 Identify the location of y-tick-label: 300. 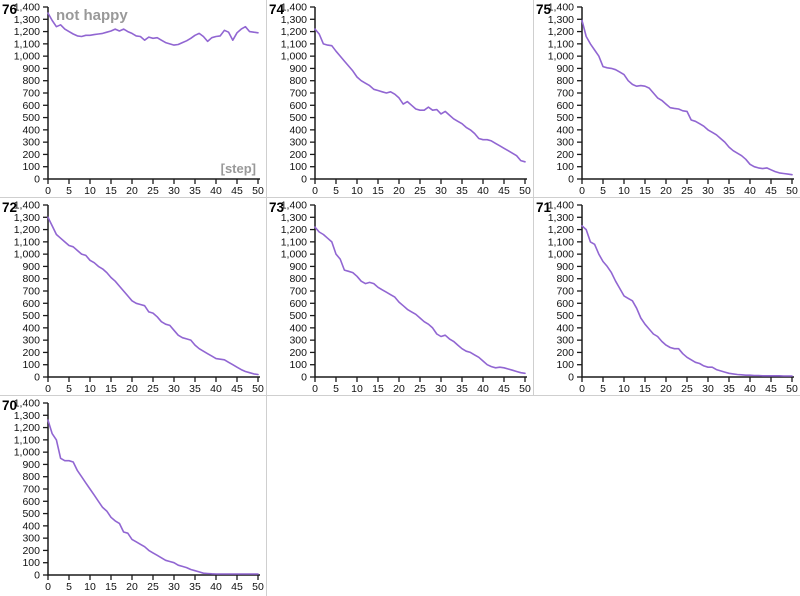
(565, 341).